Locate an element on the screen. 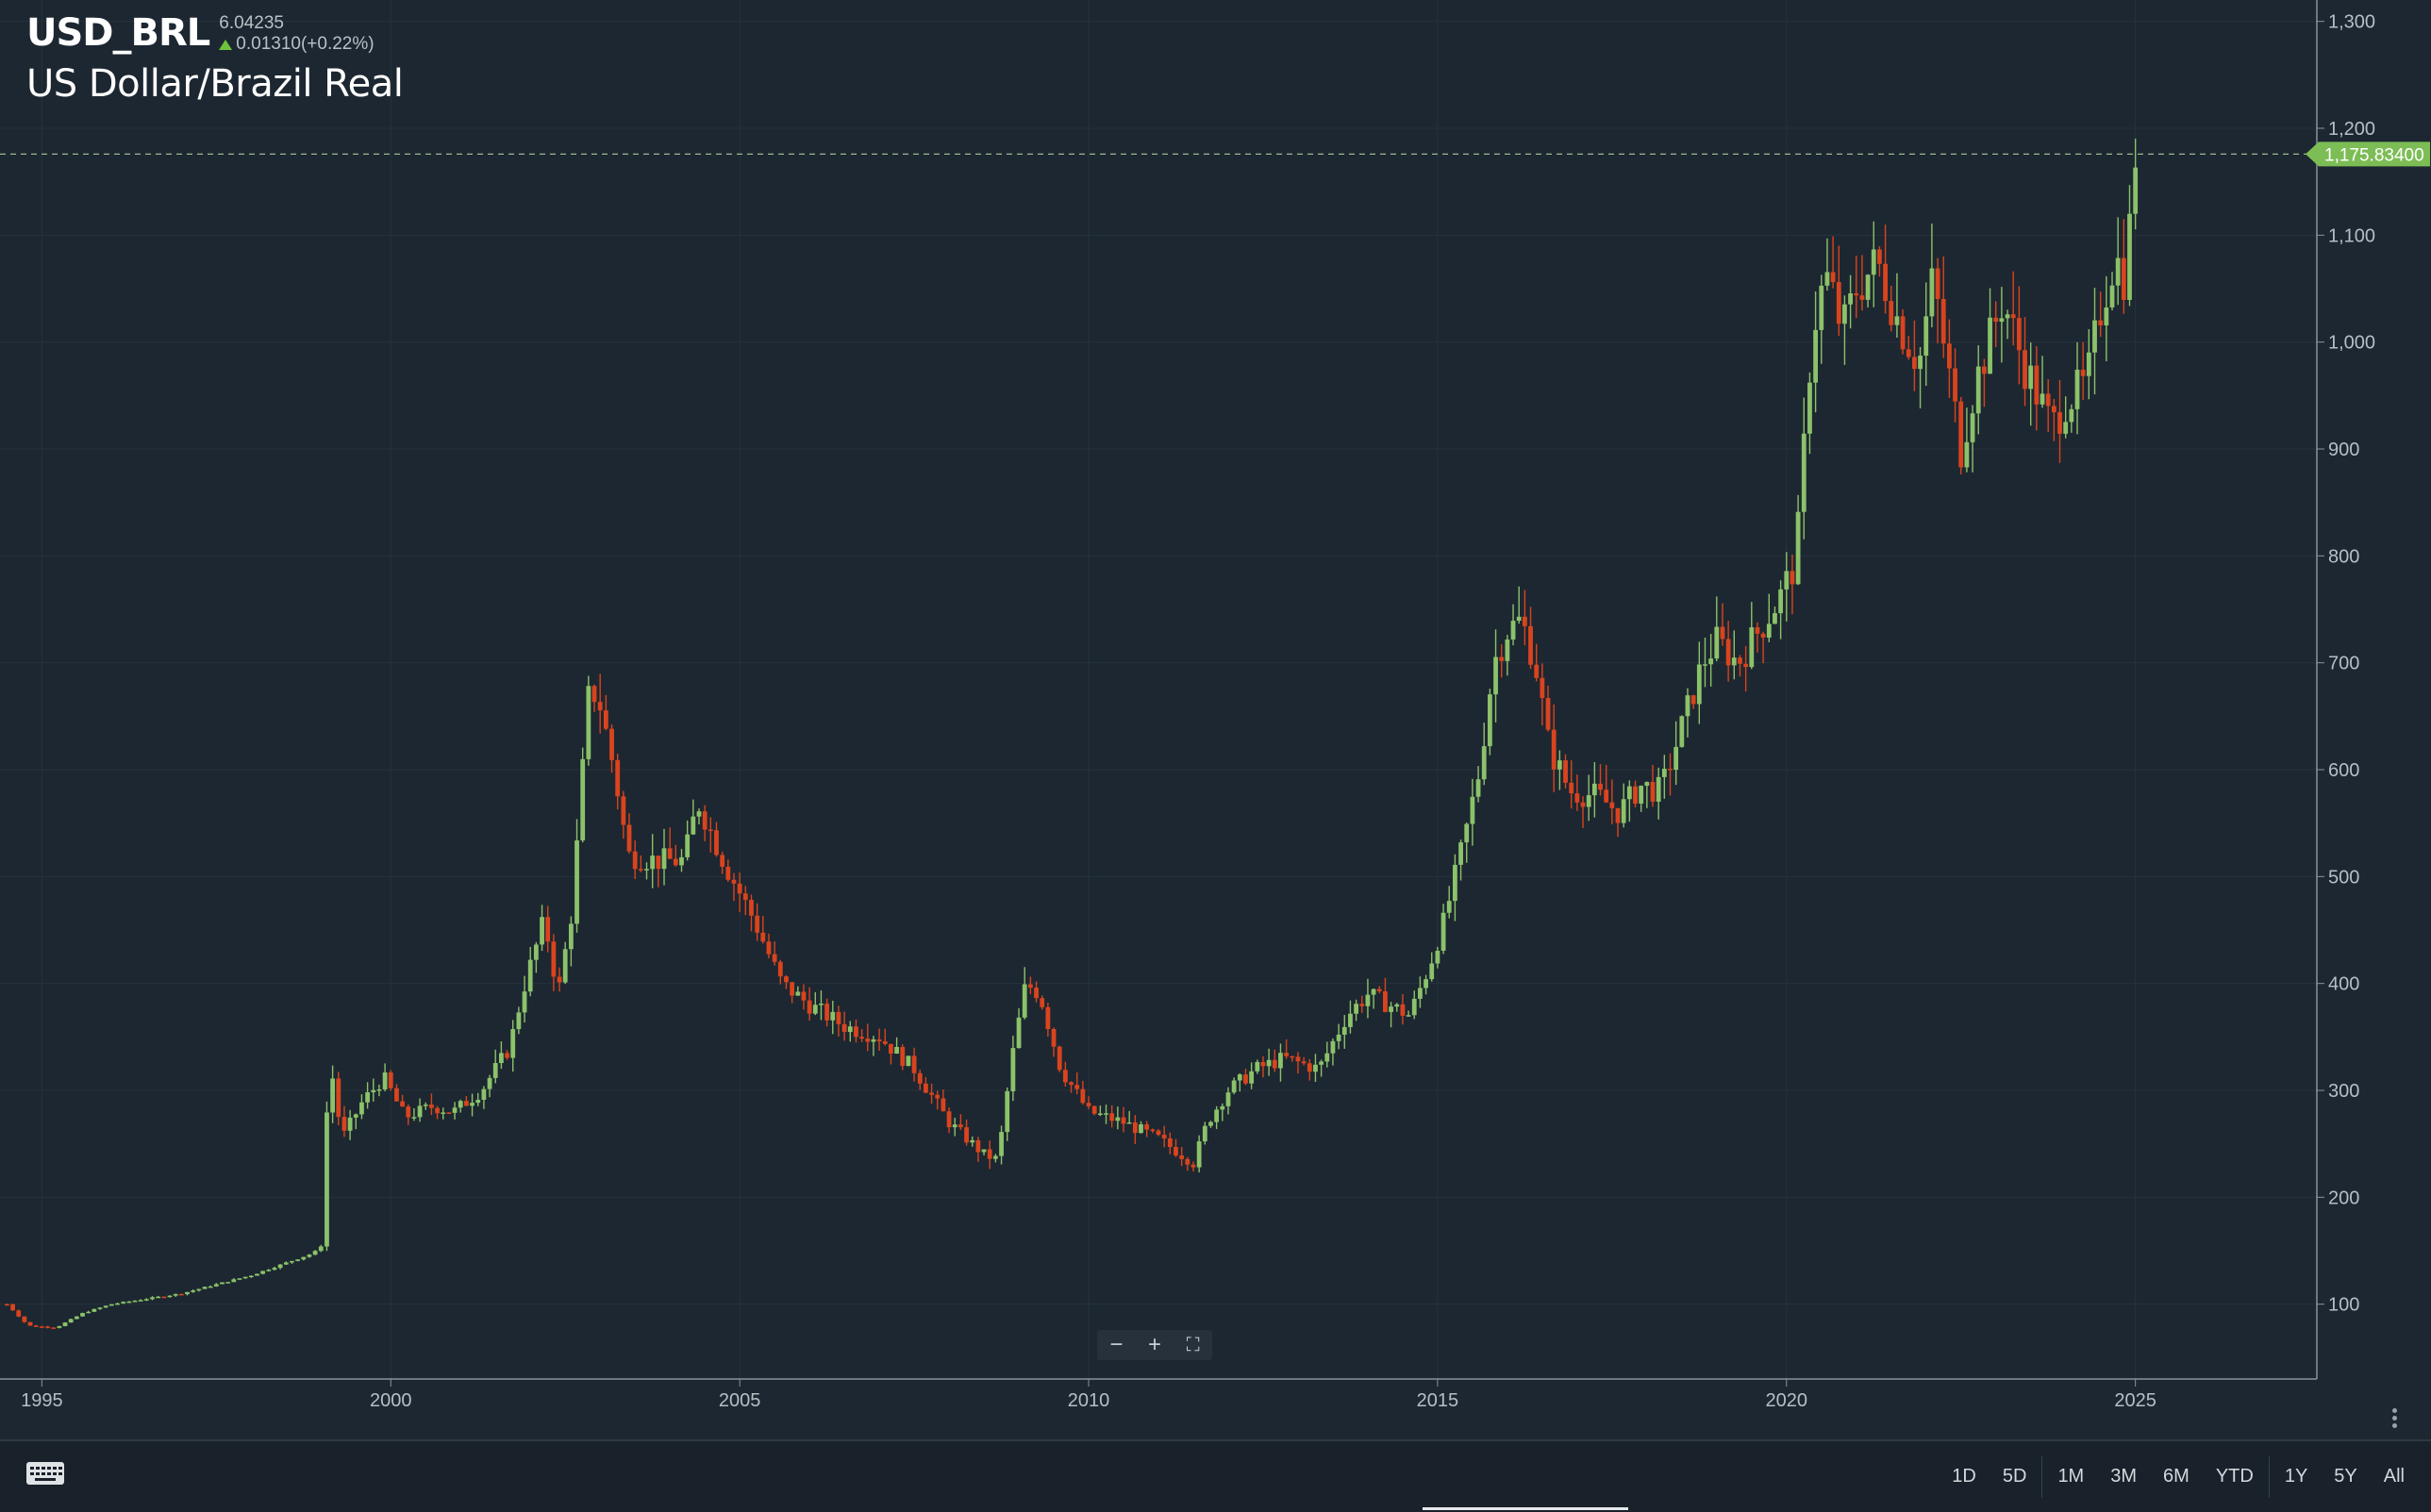 The width and height of the screenshot is (2431, 1512). range-button-5d: 5D is located at coordinates (2015, 1476).